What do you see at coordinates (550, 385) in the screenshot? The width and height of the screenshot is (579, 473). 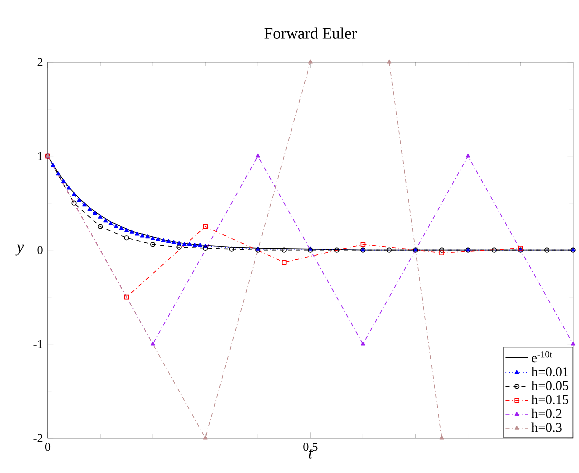 I see `legend-label: h=0.05` at bounding box center [550, 385].